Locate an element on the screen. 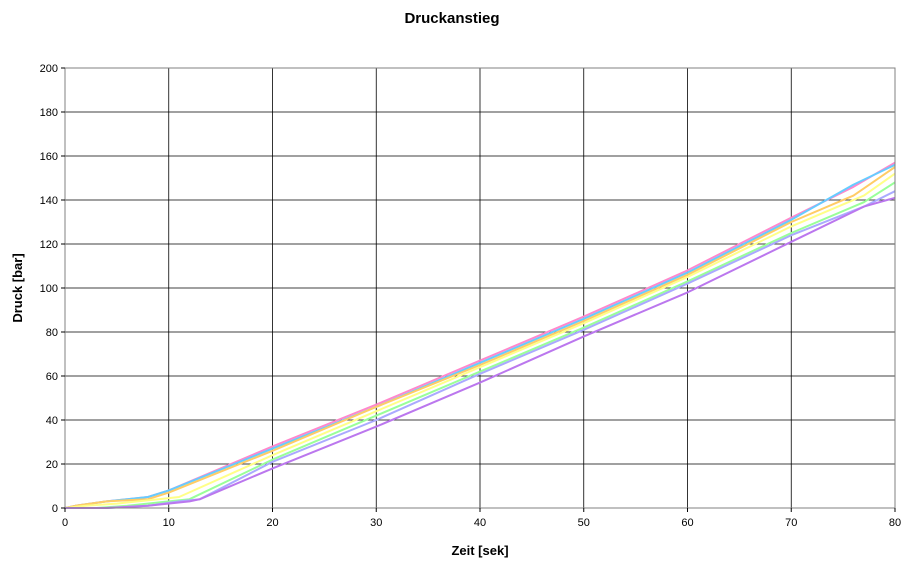 The height and width of the screenshot is (565, 904). x-tick-label: 40 is located at coordinates (480, 523).